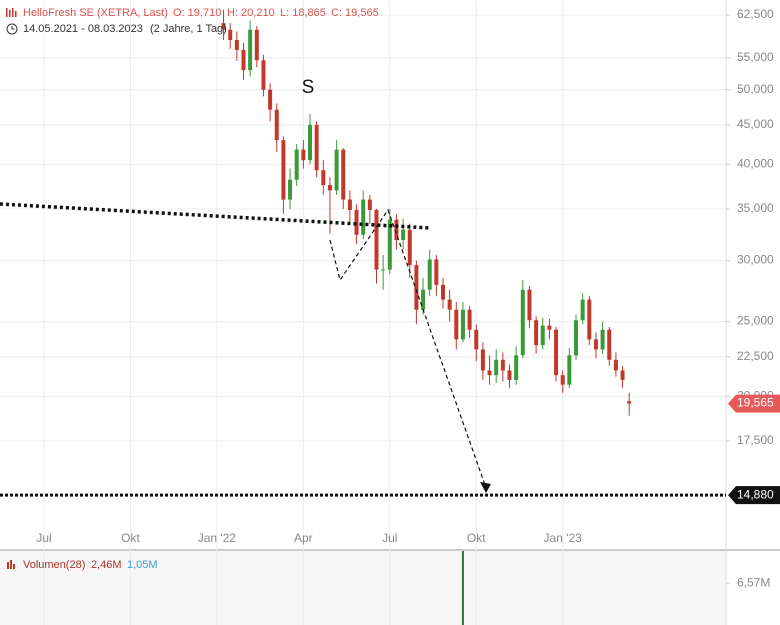  What do you see at coordinates (389, 538) in the screenshot?
I see `x-tick-label: Jul` at bounding box center [389, 538].